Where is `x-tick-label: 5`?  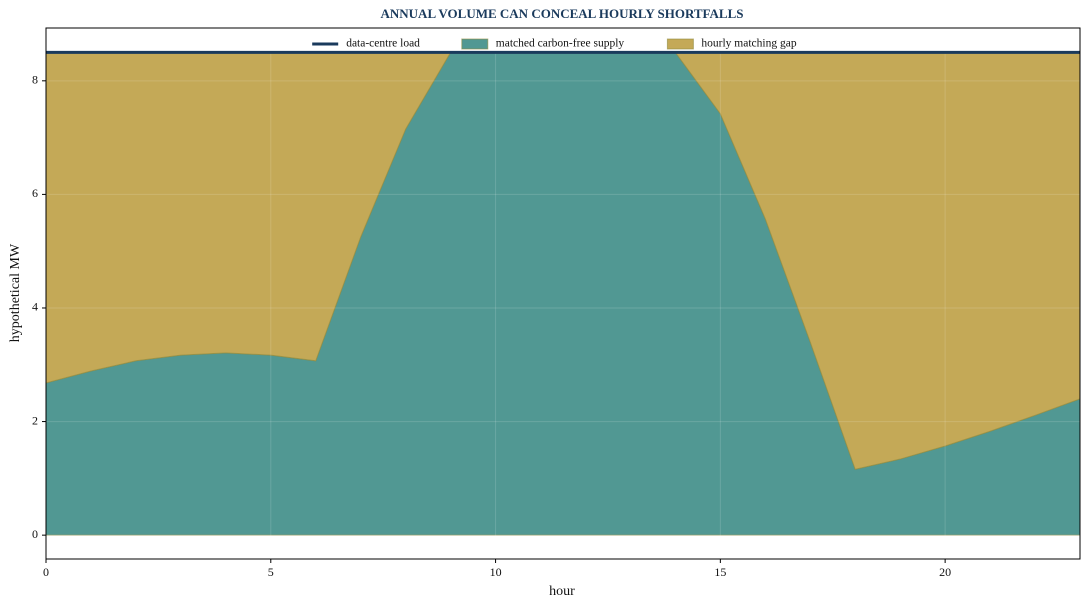 x-tick-label: 5 is located at coordinates (271, 572).